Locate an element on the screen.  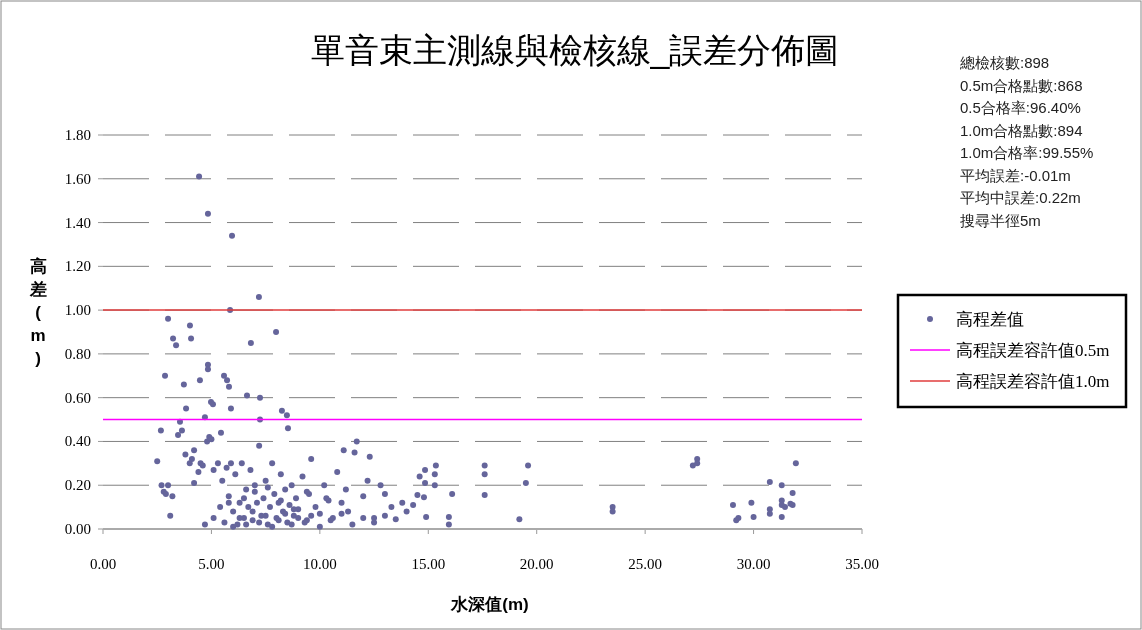
text: 搜尋半徑5m is located at coordinates (1000, 220).